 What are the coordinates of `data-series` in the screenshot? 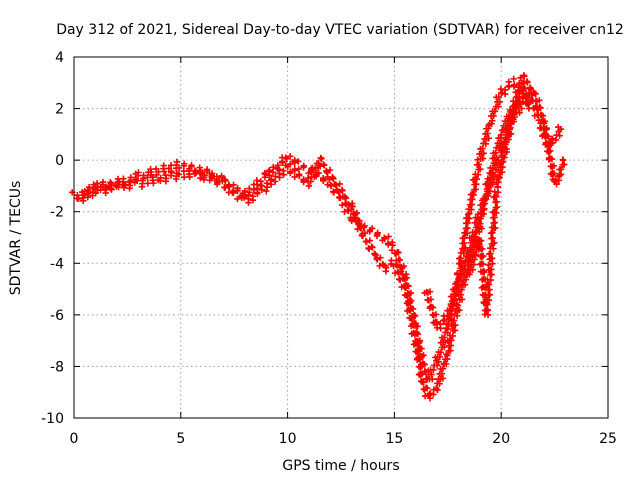 It's located at (516, 195).